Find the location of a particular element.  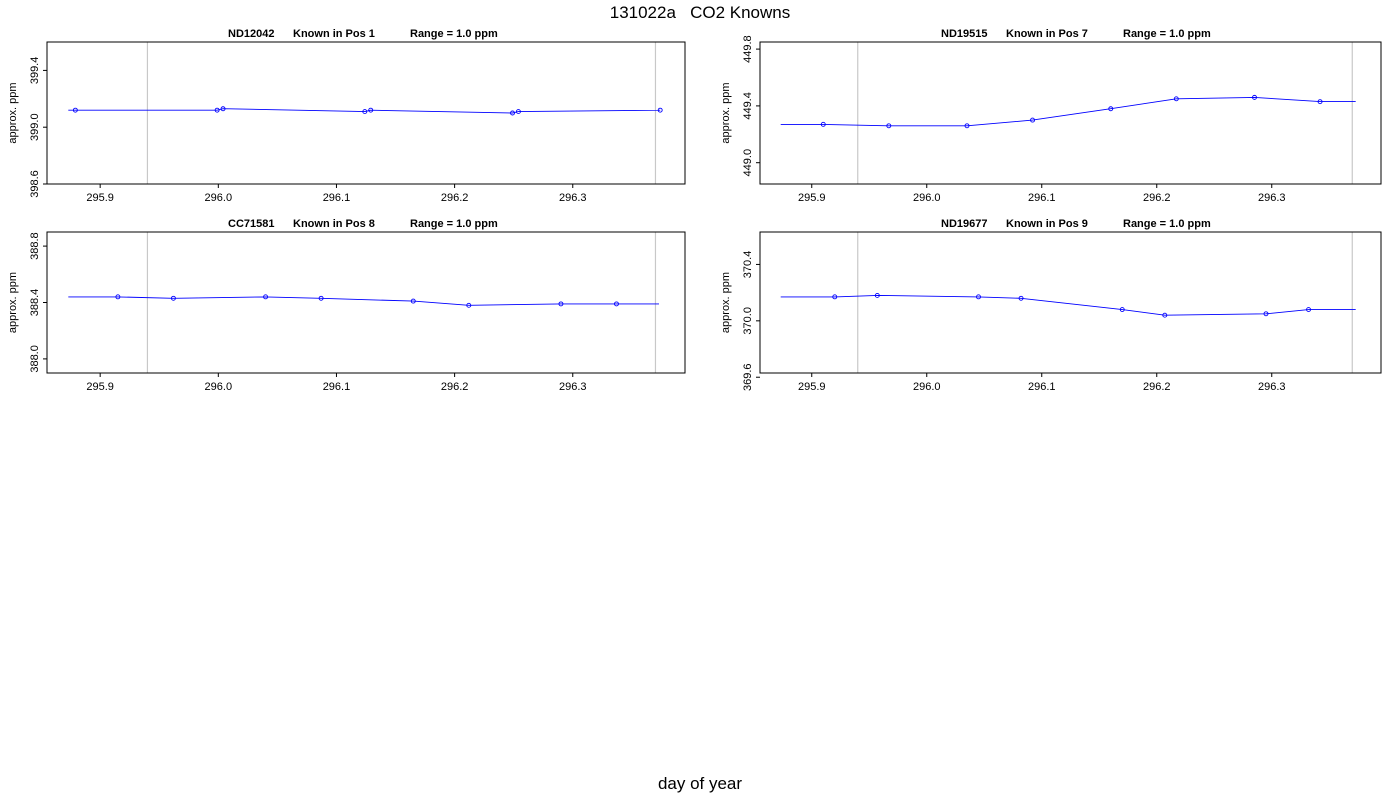

y-tick-label: 449.4 is located at coordinates (748, 106).